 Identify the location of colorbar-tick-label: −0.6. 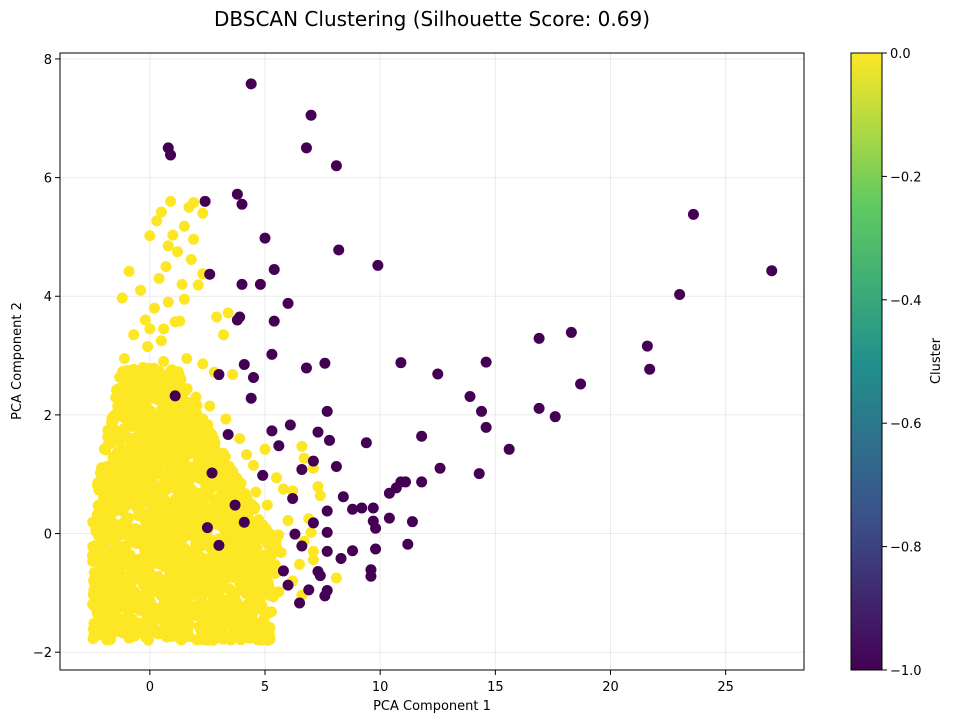
(906, 424).